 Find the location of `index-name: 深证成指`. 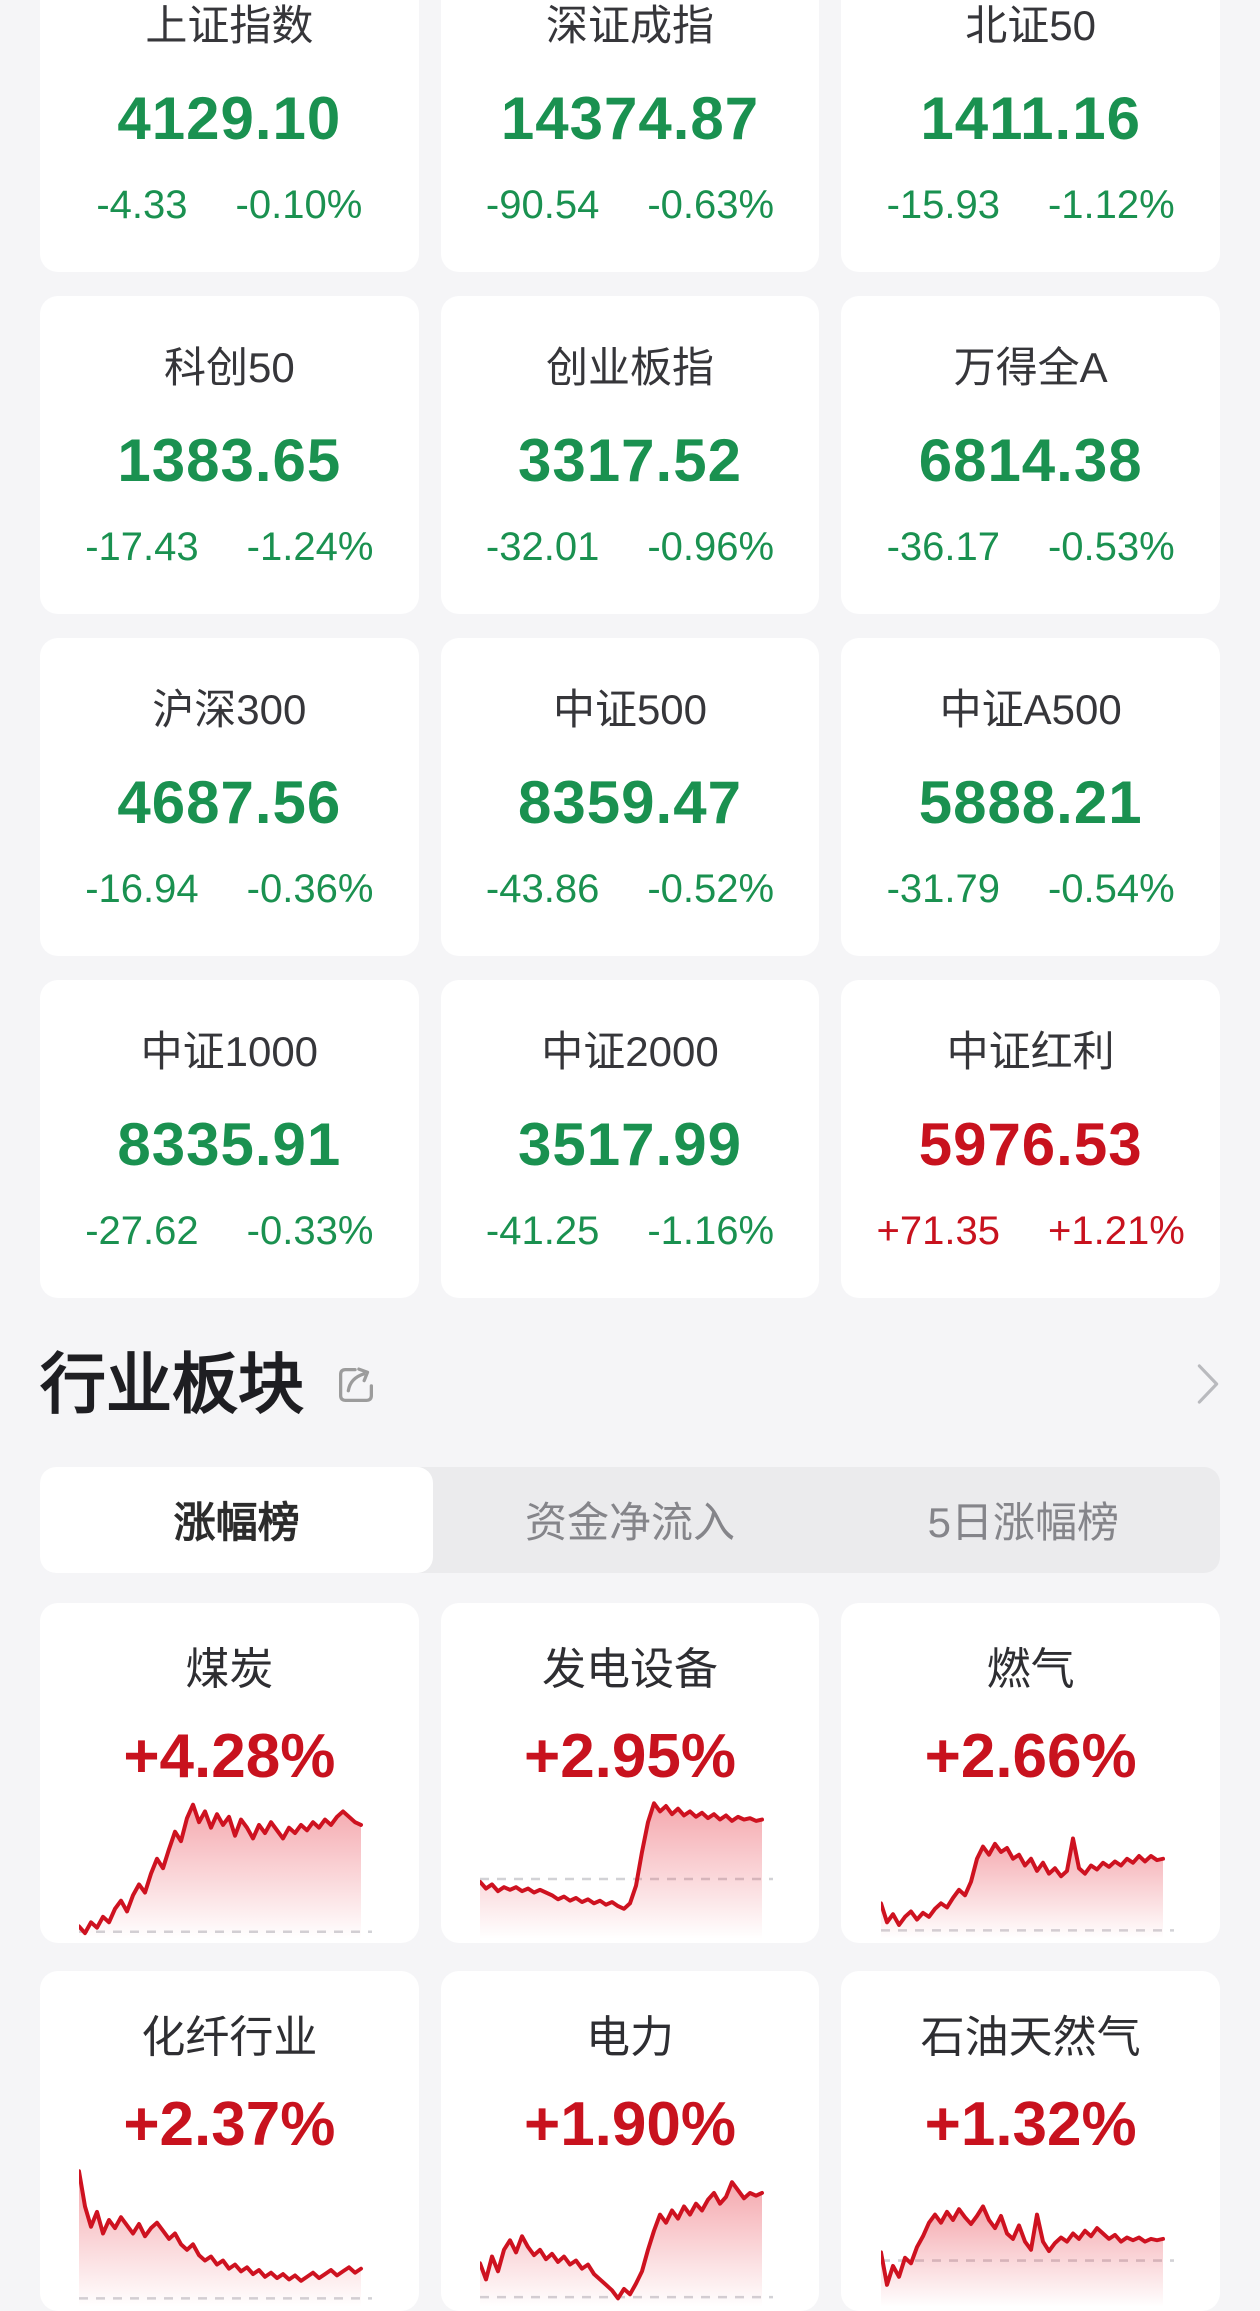

index-name: 深证成指 is located at coordinates (629, 25).